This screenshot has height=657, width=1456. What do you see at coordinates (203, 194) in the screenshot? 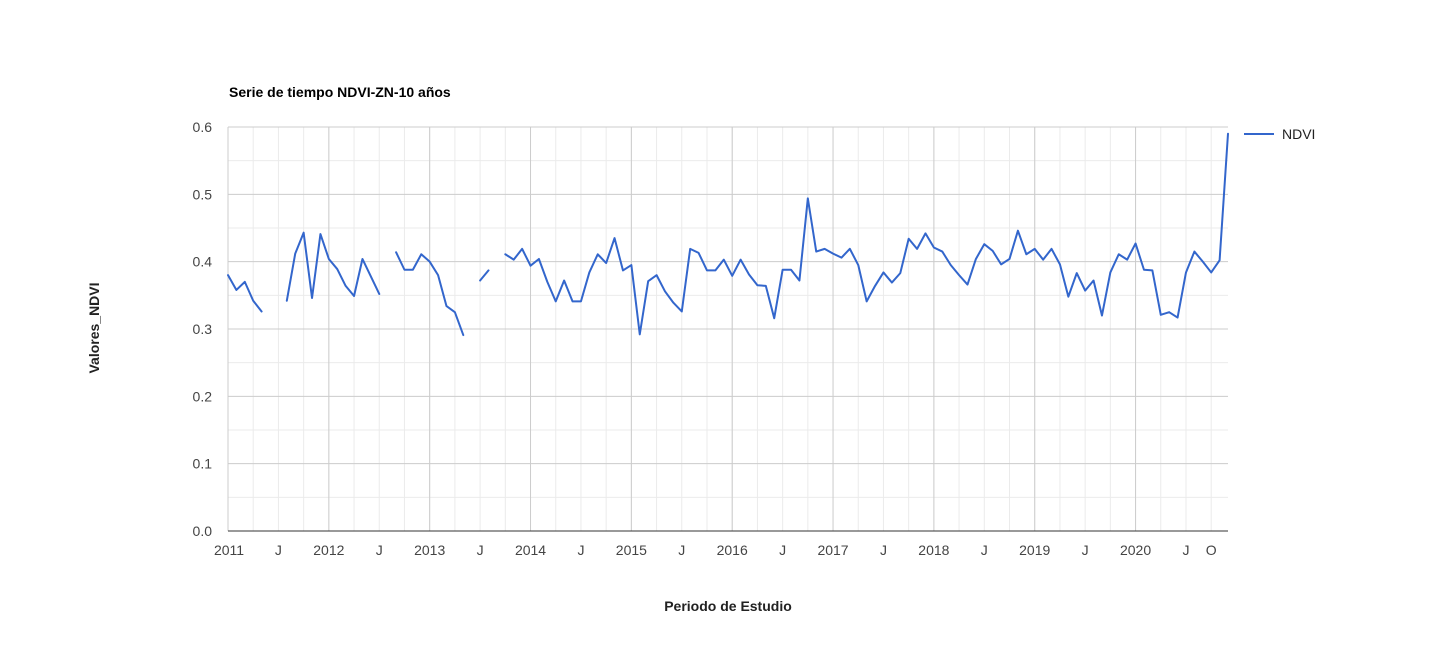
I see `y-tick-label: 0.5` at bounding box center [203, 194].